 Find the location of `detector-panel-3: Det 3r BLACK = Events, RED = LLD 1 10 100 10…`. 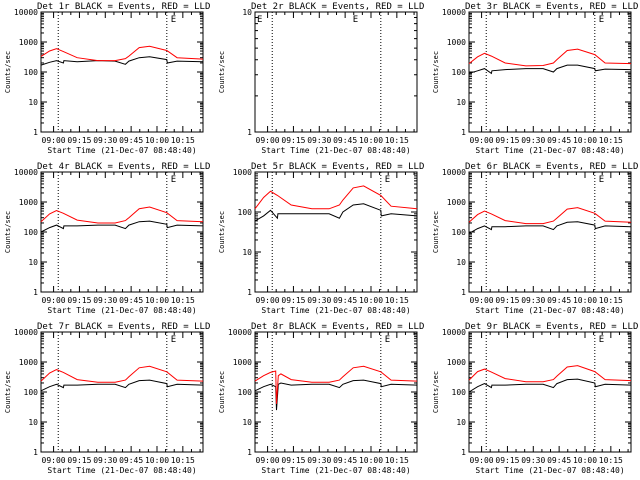

detector-panel-3: Det 3r BLACK = Events, RED = LLD 1 10 100 10… is located at coordinates (535, 78).